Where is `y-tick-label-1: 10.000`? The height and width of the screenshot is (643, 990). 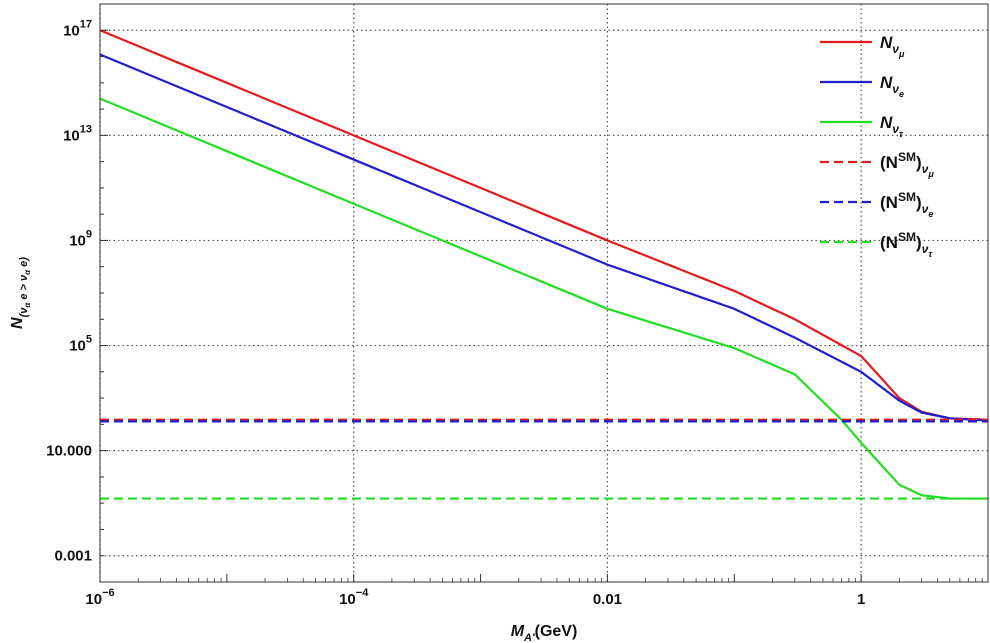
y-tick-label-1: 10.000 is located at coordinates (69, 451).